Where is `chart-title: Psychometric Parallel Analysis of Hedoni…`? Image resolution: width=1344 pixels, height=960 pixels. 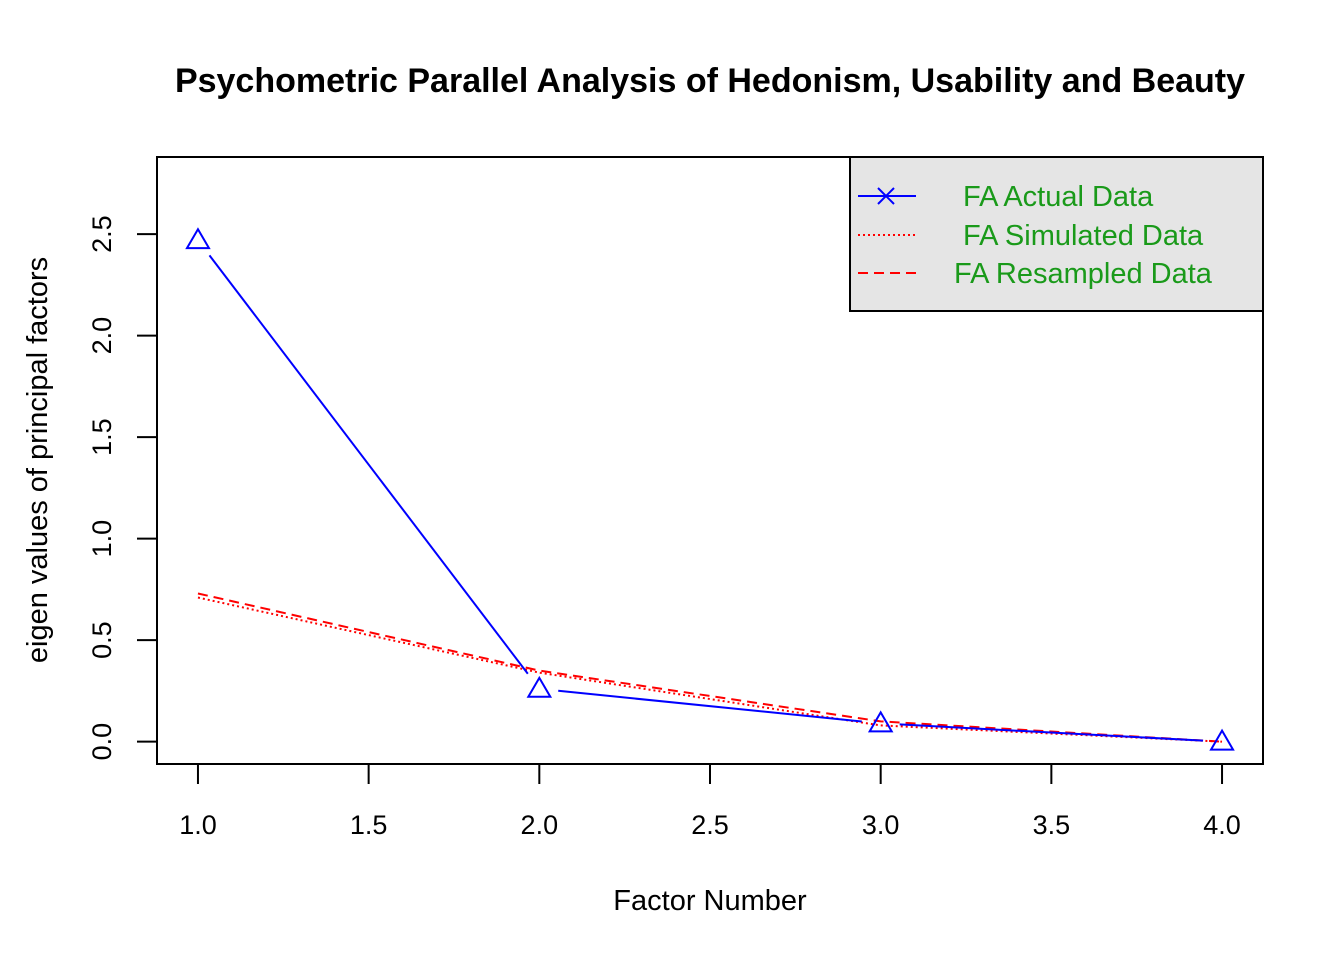 chart-title: Psychometric Parallel Analysis of Hedoni… is located at coordinates (710, 81).